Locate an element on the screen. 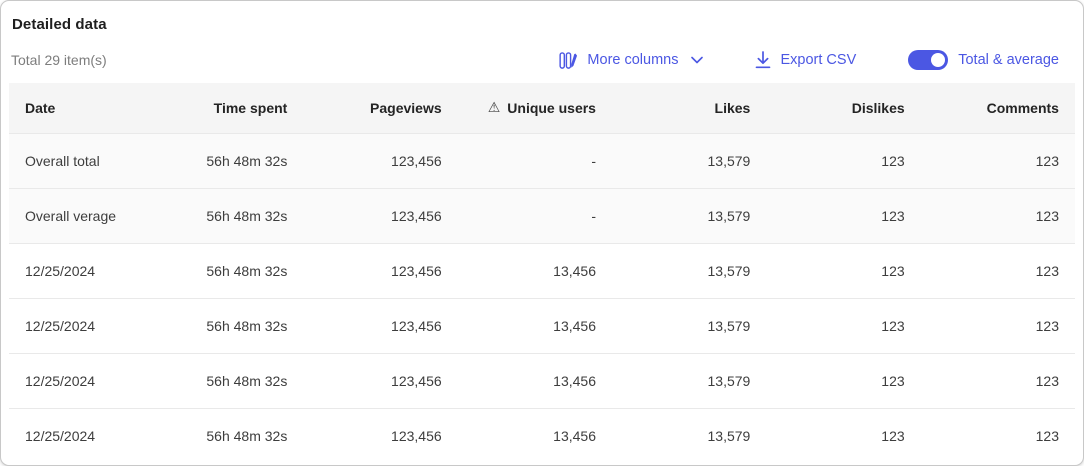  column-edit-icon is located at coordinates (568, 60).